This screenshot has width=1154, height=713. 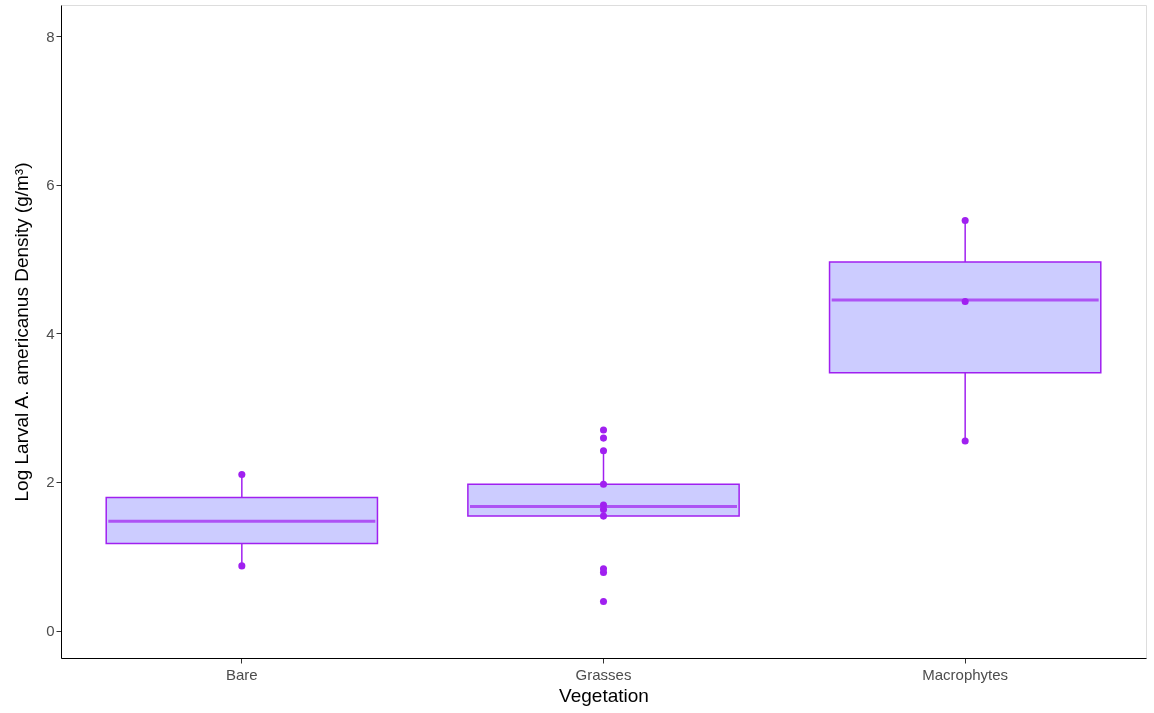 What do you see at coordinates (50, 36) in the screenshot?
I see `y-tick-label: 8` at bounding box center [50, 36].